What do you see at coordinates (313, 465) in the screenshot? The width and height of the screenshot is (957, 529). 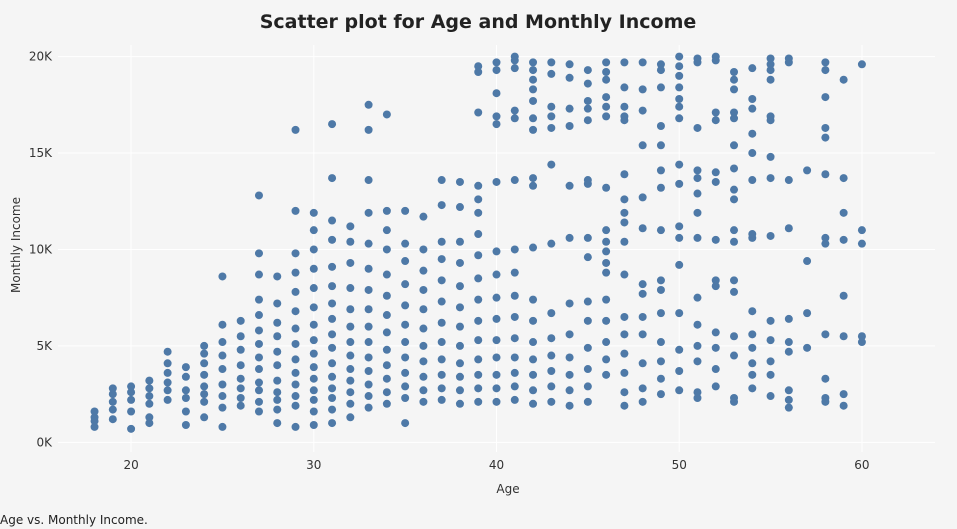 I see `x-tick-label: 30` at bounding box center [313, 465].